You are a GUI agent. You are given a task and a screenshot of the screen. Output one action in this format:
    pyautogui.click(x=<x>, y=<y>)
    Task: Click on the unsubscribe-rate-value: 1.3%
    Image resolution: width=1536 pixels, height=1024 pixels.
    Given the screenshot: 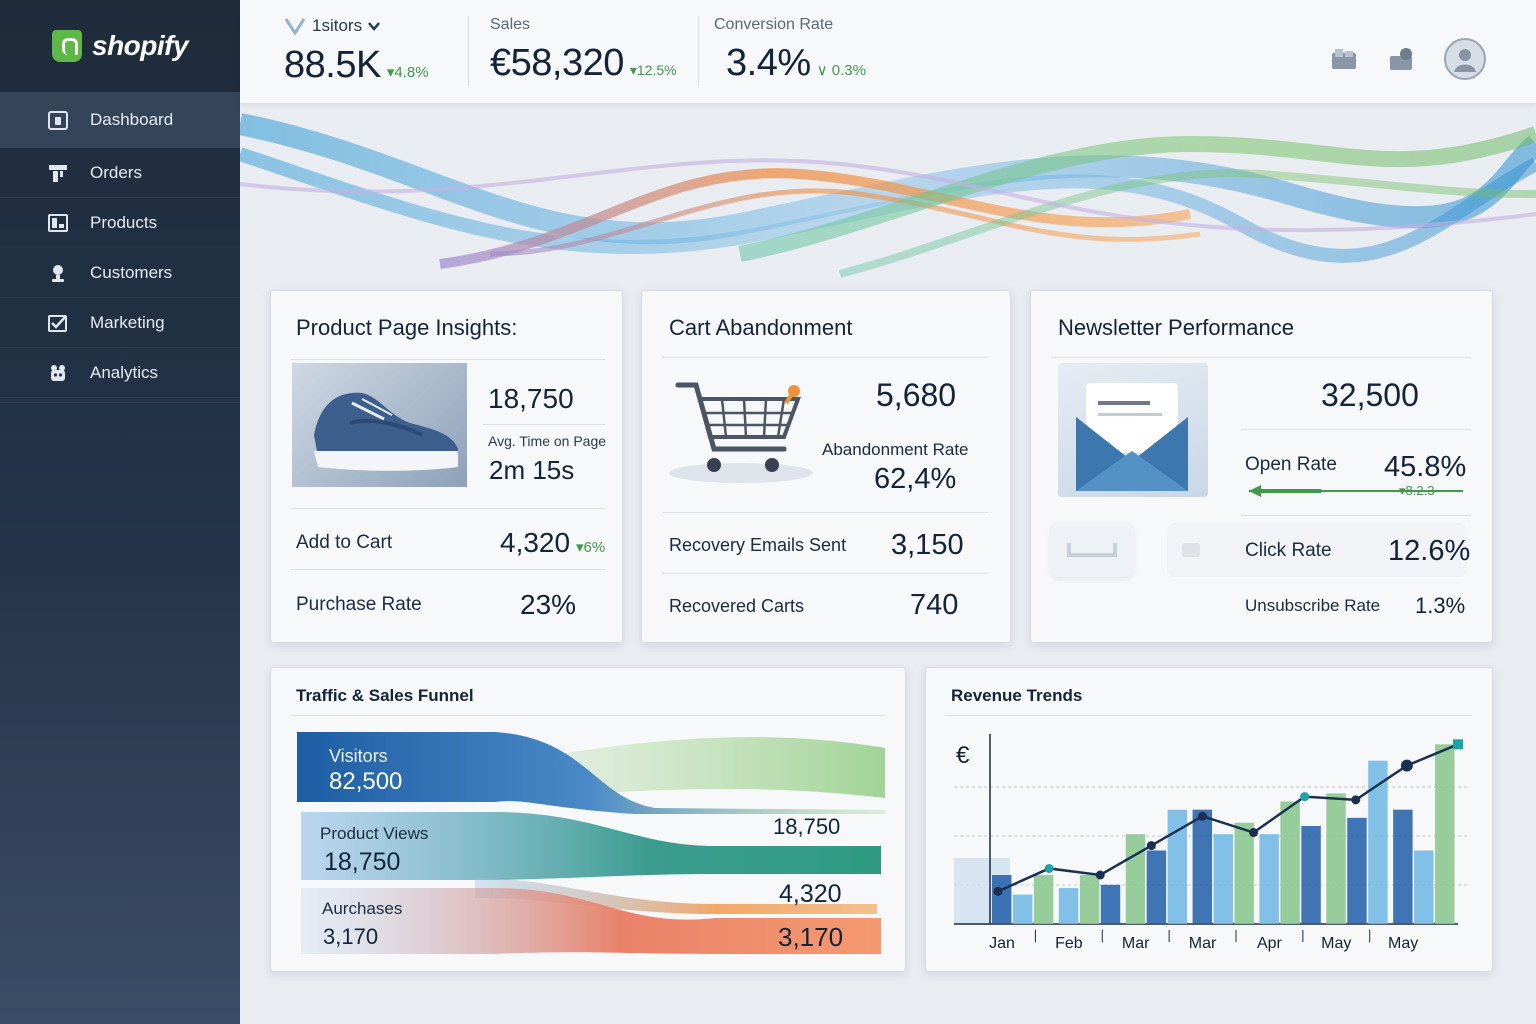 What is the action you would take?
    pyautogui.click(x=1440, y=605)
    